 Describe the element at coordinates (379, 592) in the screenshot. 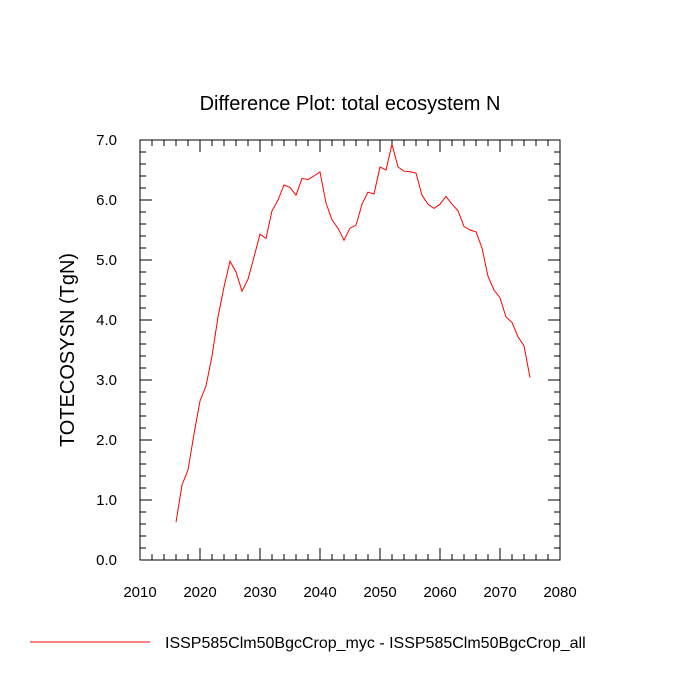

I see `x-tick-label: 2050` at that location.